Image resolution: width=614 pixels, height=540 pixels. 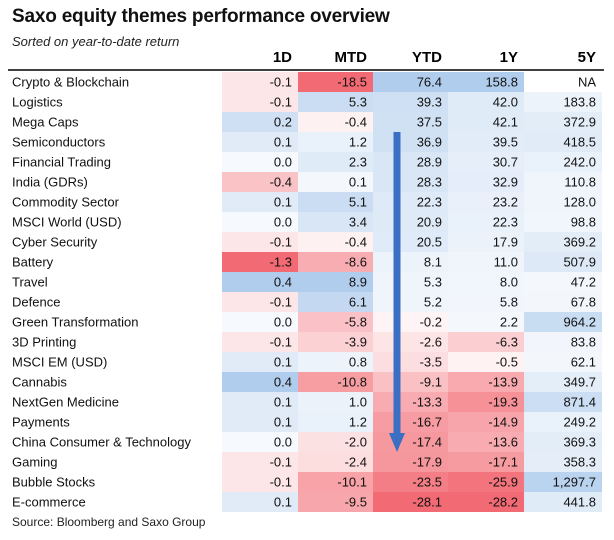 What do you see at coordinates (505, 222) in the screenshot?
I see `cell-value: 22.3` at bounding box center [505, 222].